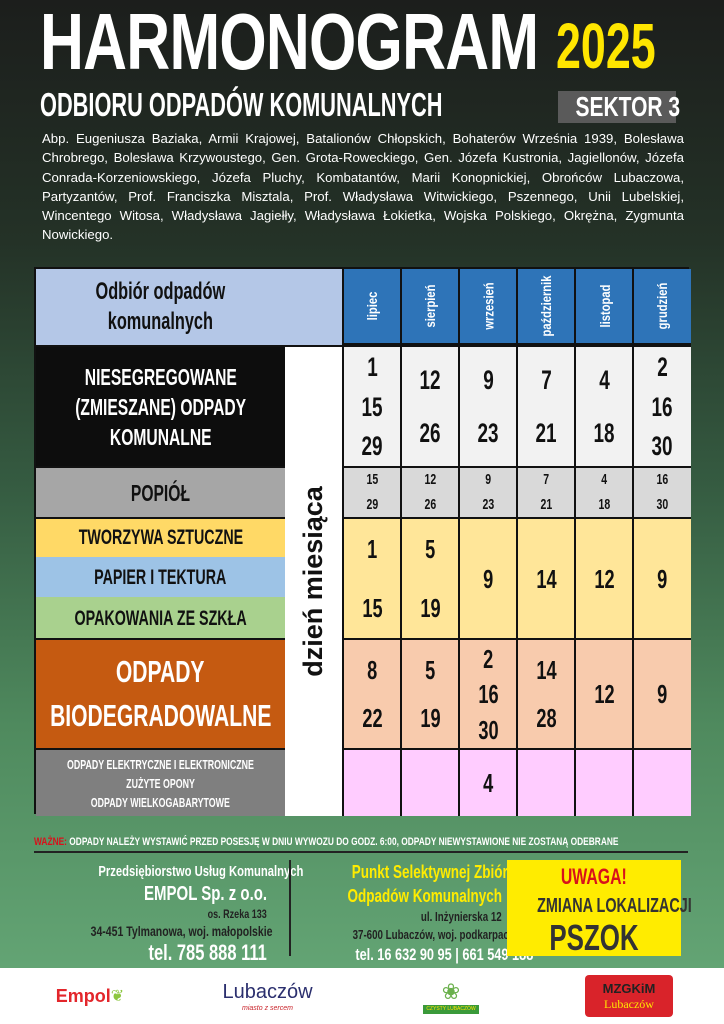  I want to click on table-corner-header: Odbiór odpadów komunalnych, so click(160, 307).